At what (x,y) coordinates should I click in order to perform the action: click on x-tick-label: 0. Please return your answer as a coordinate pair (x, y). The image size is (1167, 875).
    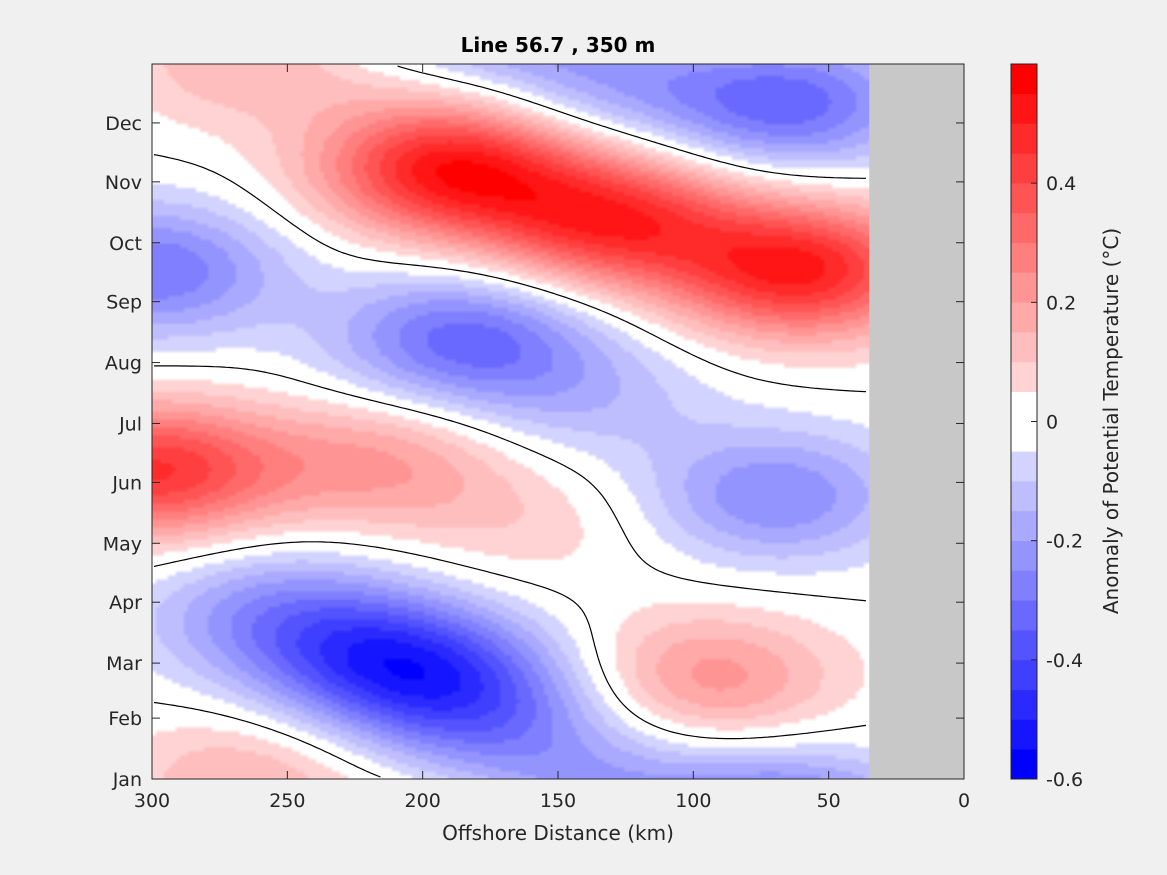
    Looking at the image, I should click on (964, 801).